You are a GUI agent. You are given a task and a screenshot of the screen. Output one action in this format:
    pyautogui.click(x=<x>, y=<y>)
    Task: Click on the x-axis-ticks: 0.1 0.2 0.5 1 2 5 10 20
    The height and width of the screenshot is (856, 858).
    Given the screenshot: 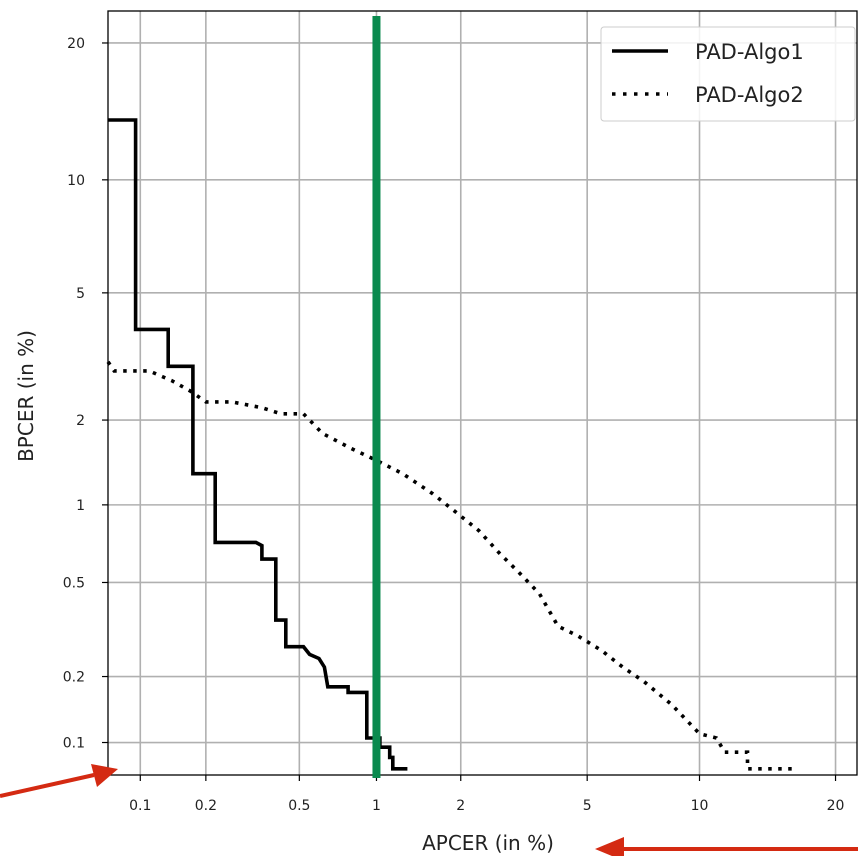 What is the action you would take?
    pyautogui.click(x=486, y=794)
    